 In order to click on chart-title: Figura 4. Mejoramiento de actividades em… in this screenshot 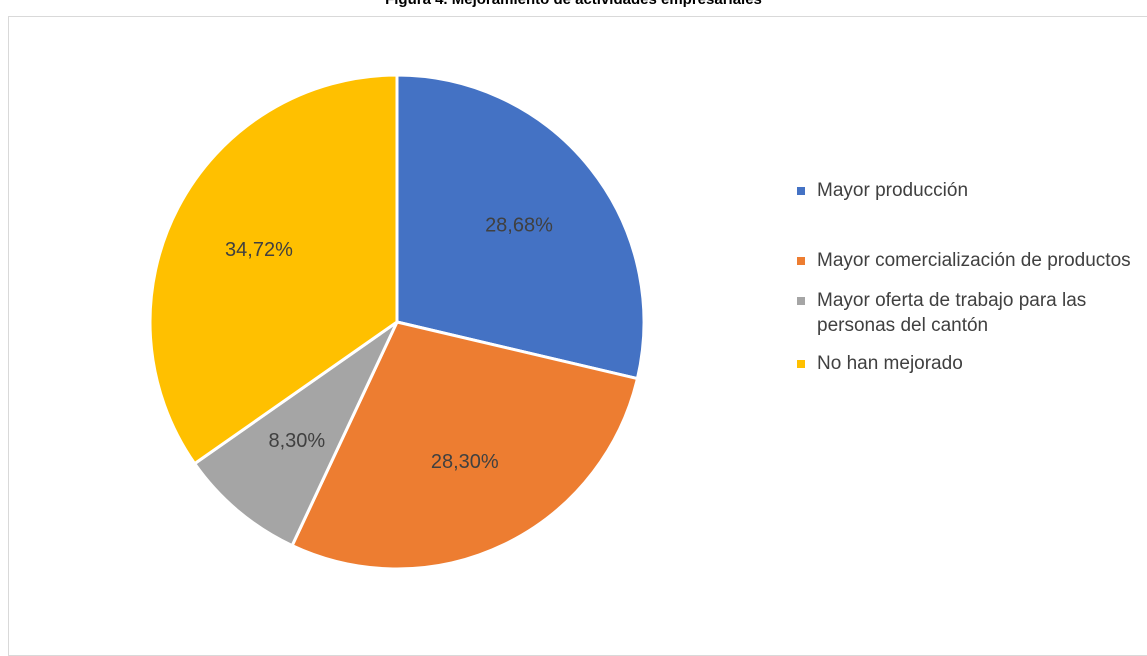, I will do `click(573, 4)`.